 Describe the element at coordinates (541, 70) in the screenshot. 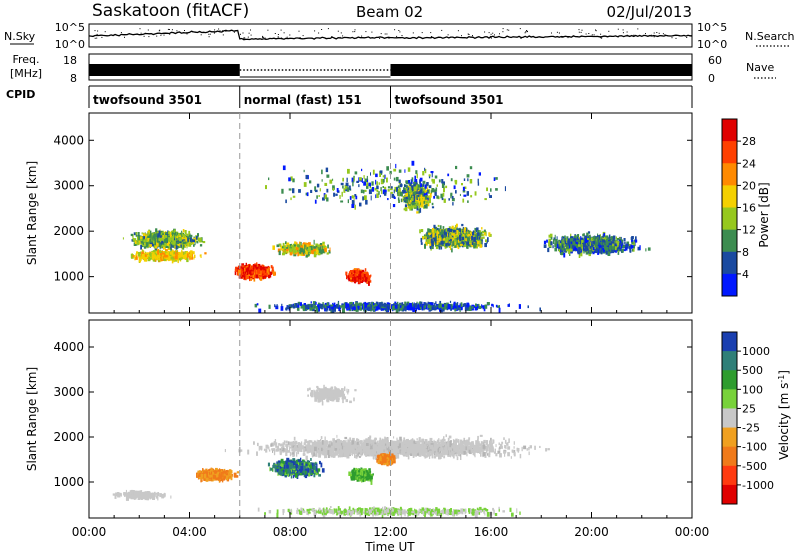

I see `freq-block` at that location.